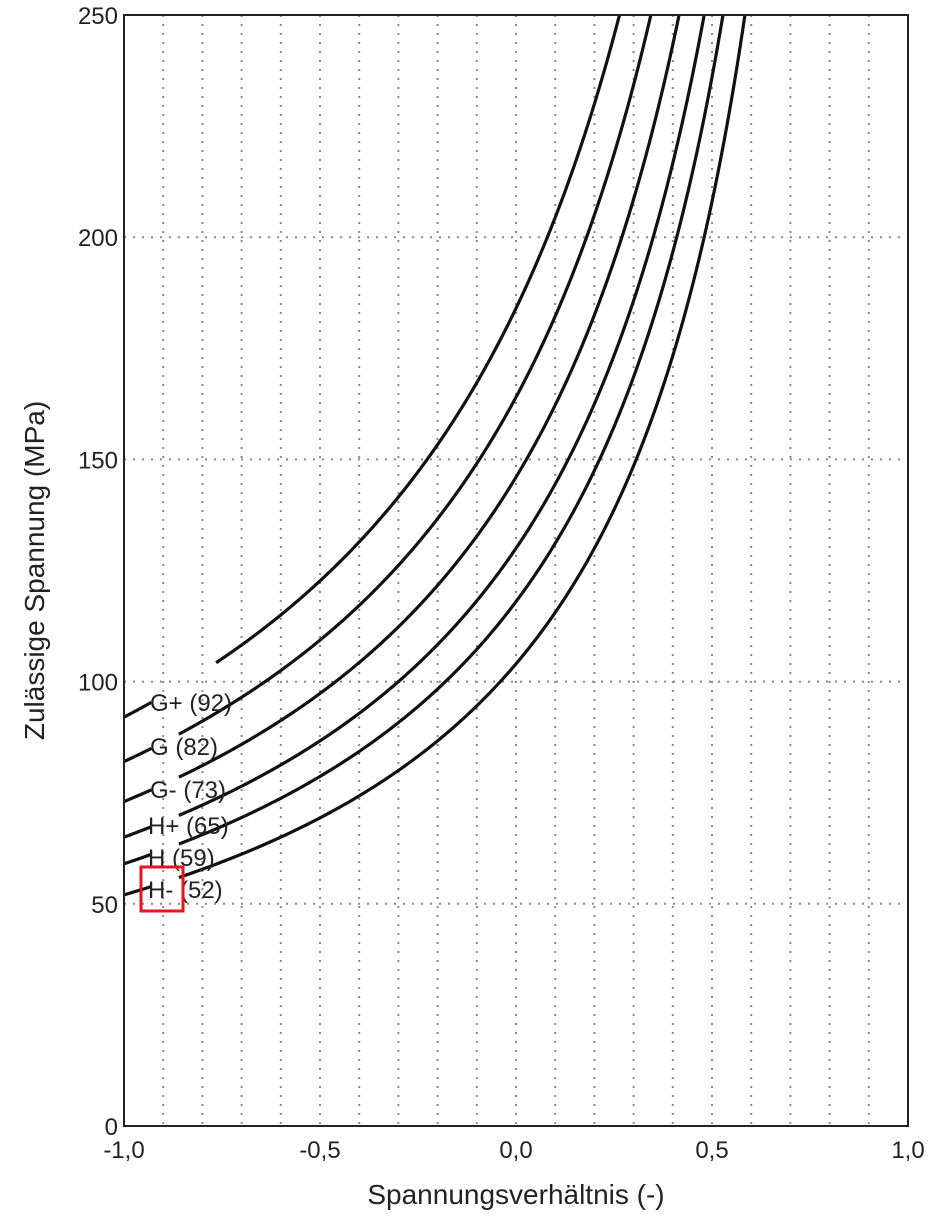  What do you see at coordinates (104, 905) in the screenshot?
I see `y-tick-label: 50` at bounding box center [104, 905].